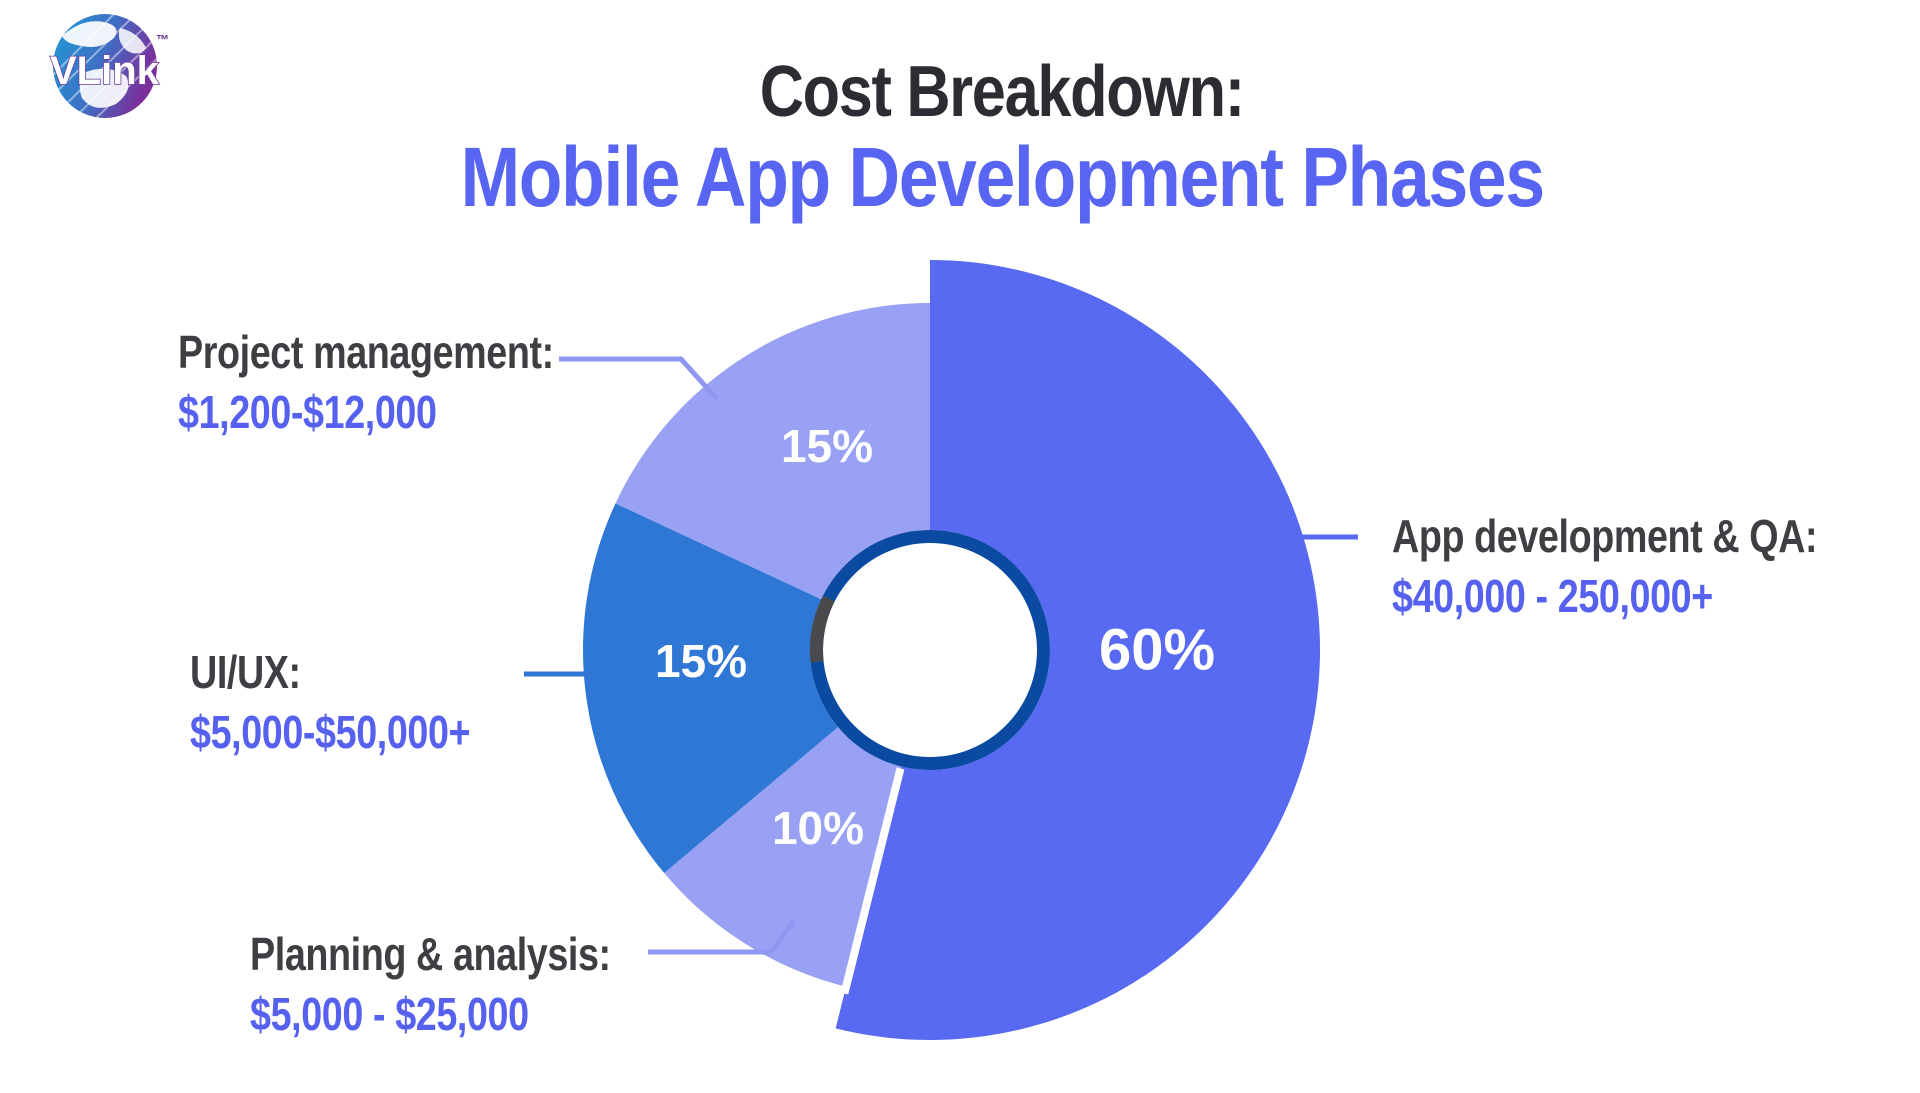 The height and width of the screenshot is (1093, 1920). I want to click on globe-icon: VLink ™, so click(109, 66).